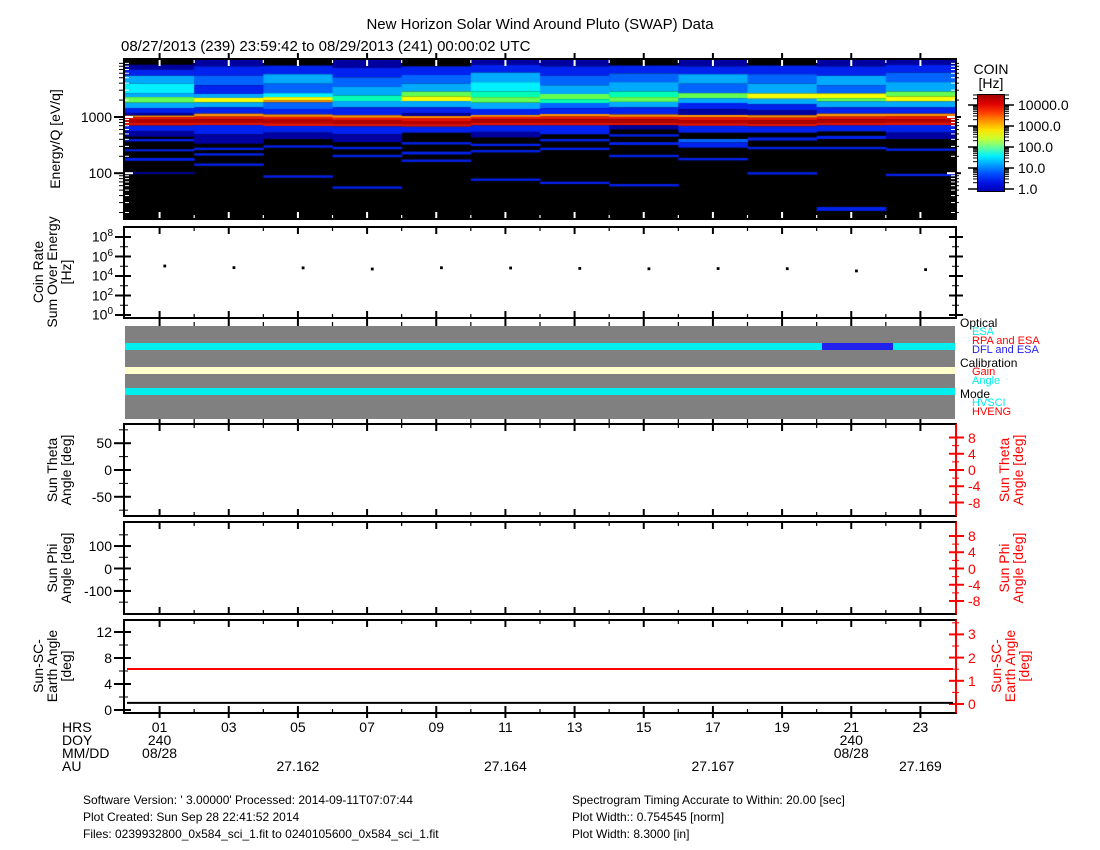 Image resolution: width=1100 pixels, height=850 pixels. I want to click on status-state-label: RPA and ESA, so click(1006, 341).